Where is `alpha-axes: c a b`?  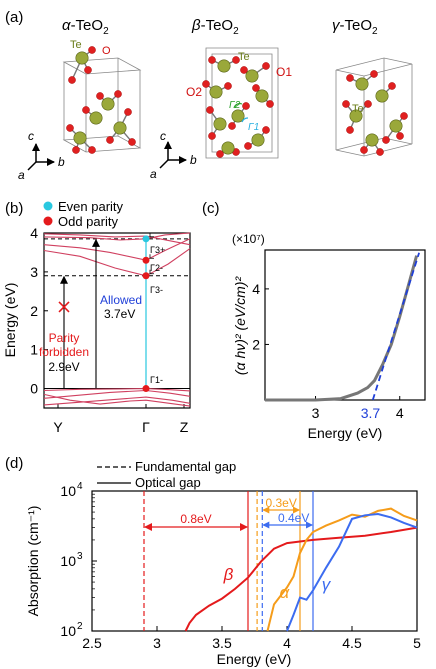 alpha-axes: c a b is located at coordinates (41, 155).